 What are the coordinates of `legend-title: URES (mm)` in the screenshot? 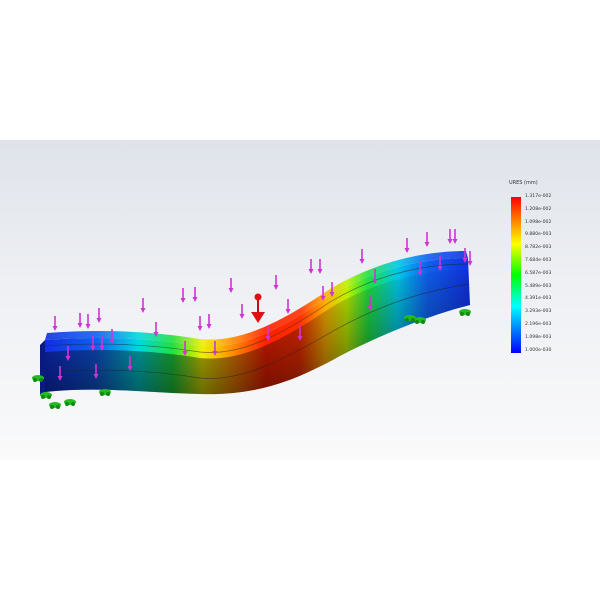 It's located at (523, 183).